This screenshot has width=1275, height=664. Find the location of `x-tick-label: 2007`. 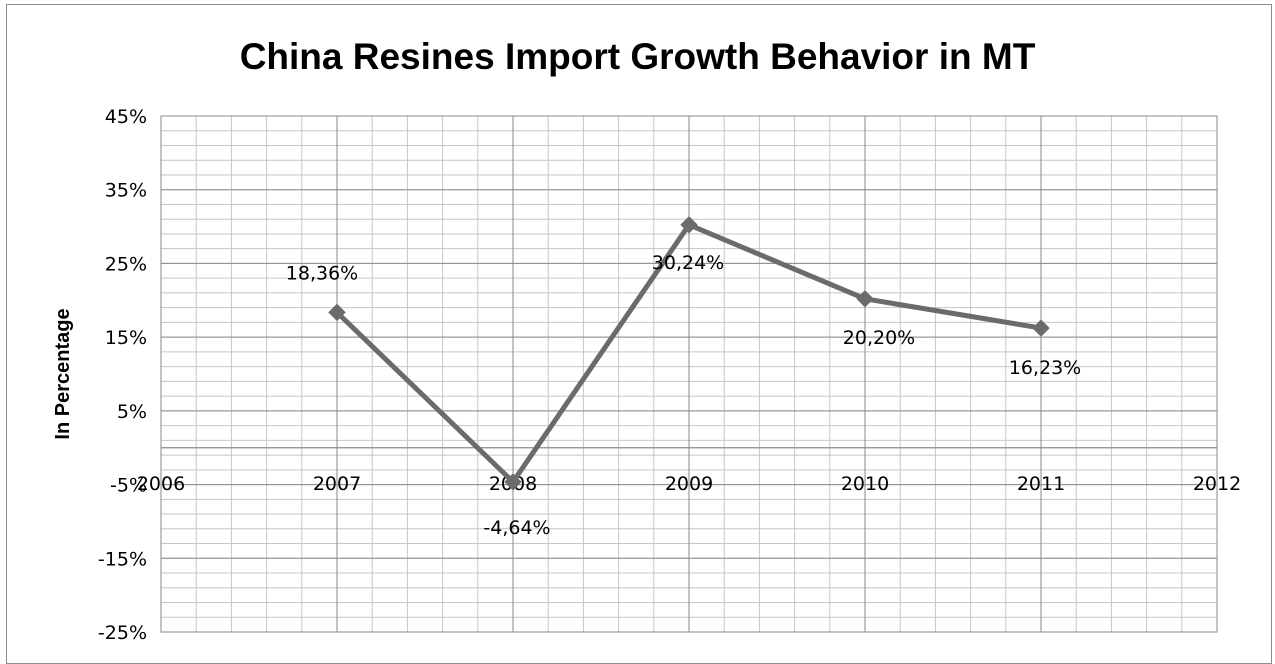

x-tick-label: 2007 is located at coordinates (337, 484).